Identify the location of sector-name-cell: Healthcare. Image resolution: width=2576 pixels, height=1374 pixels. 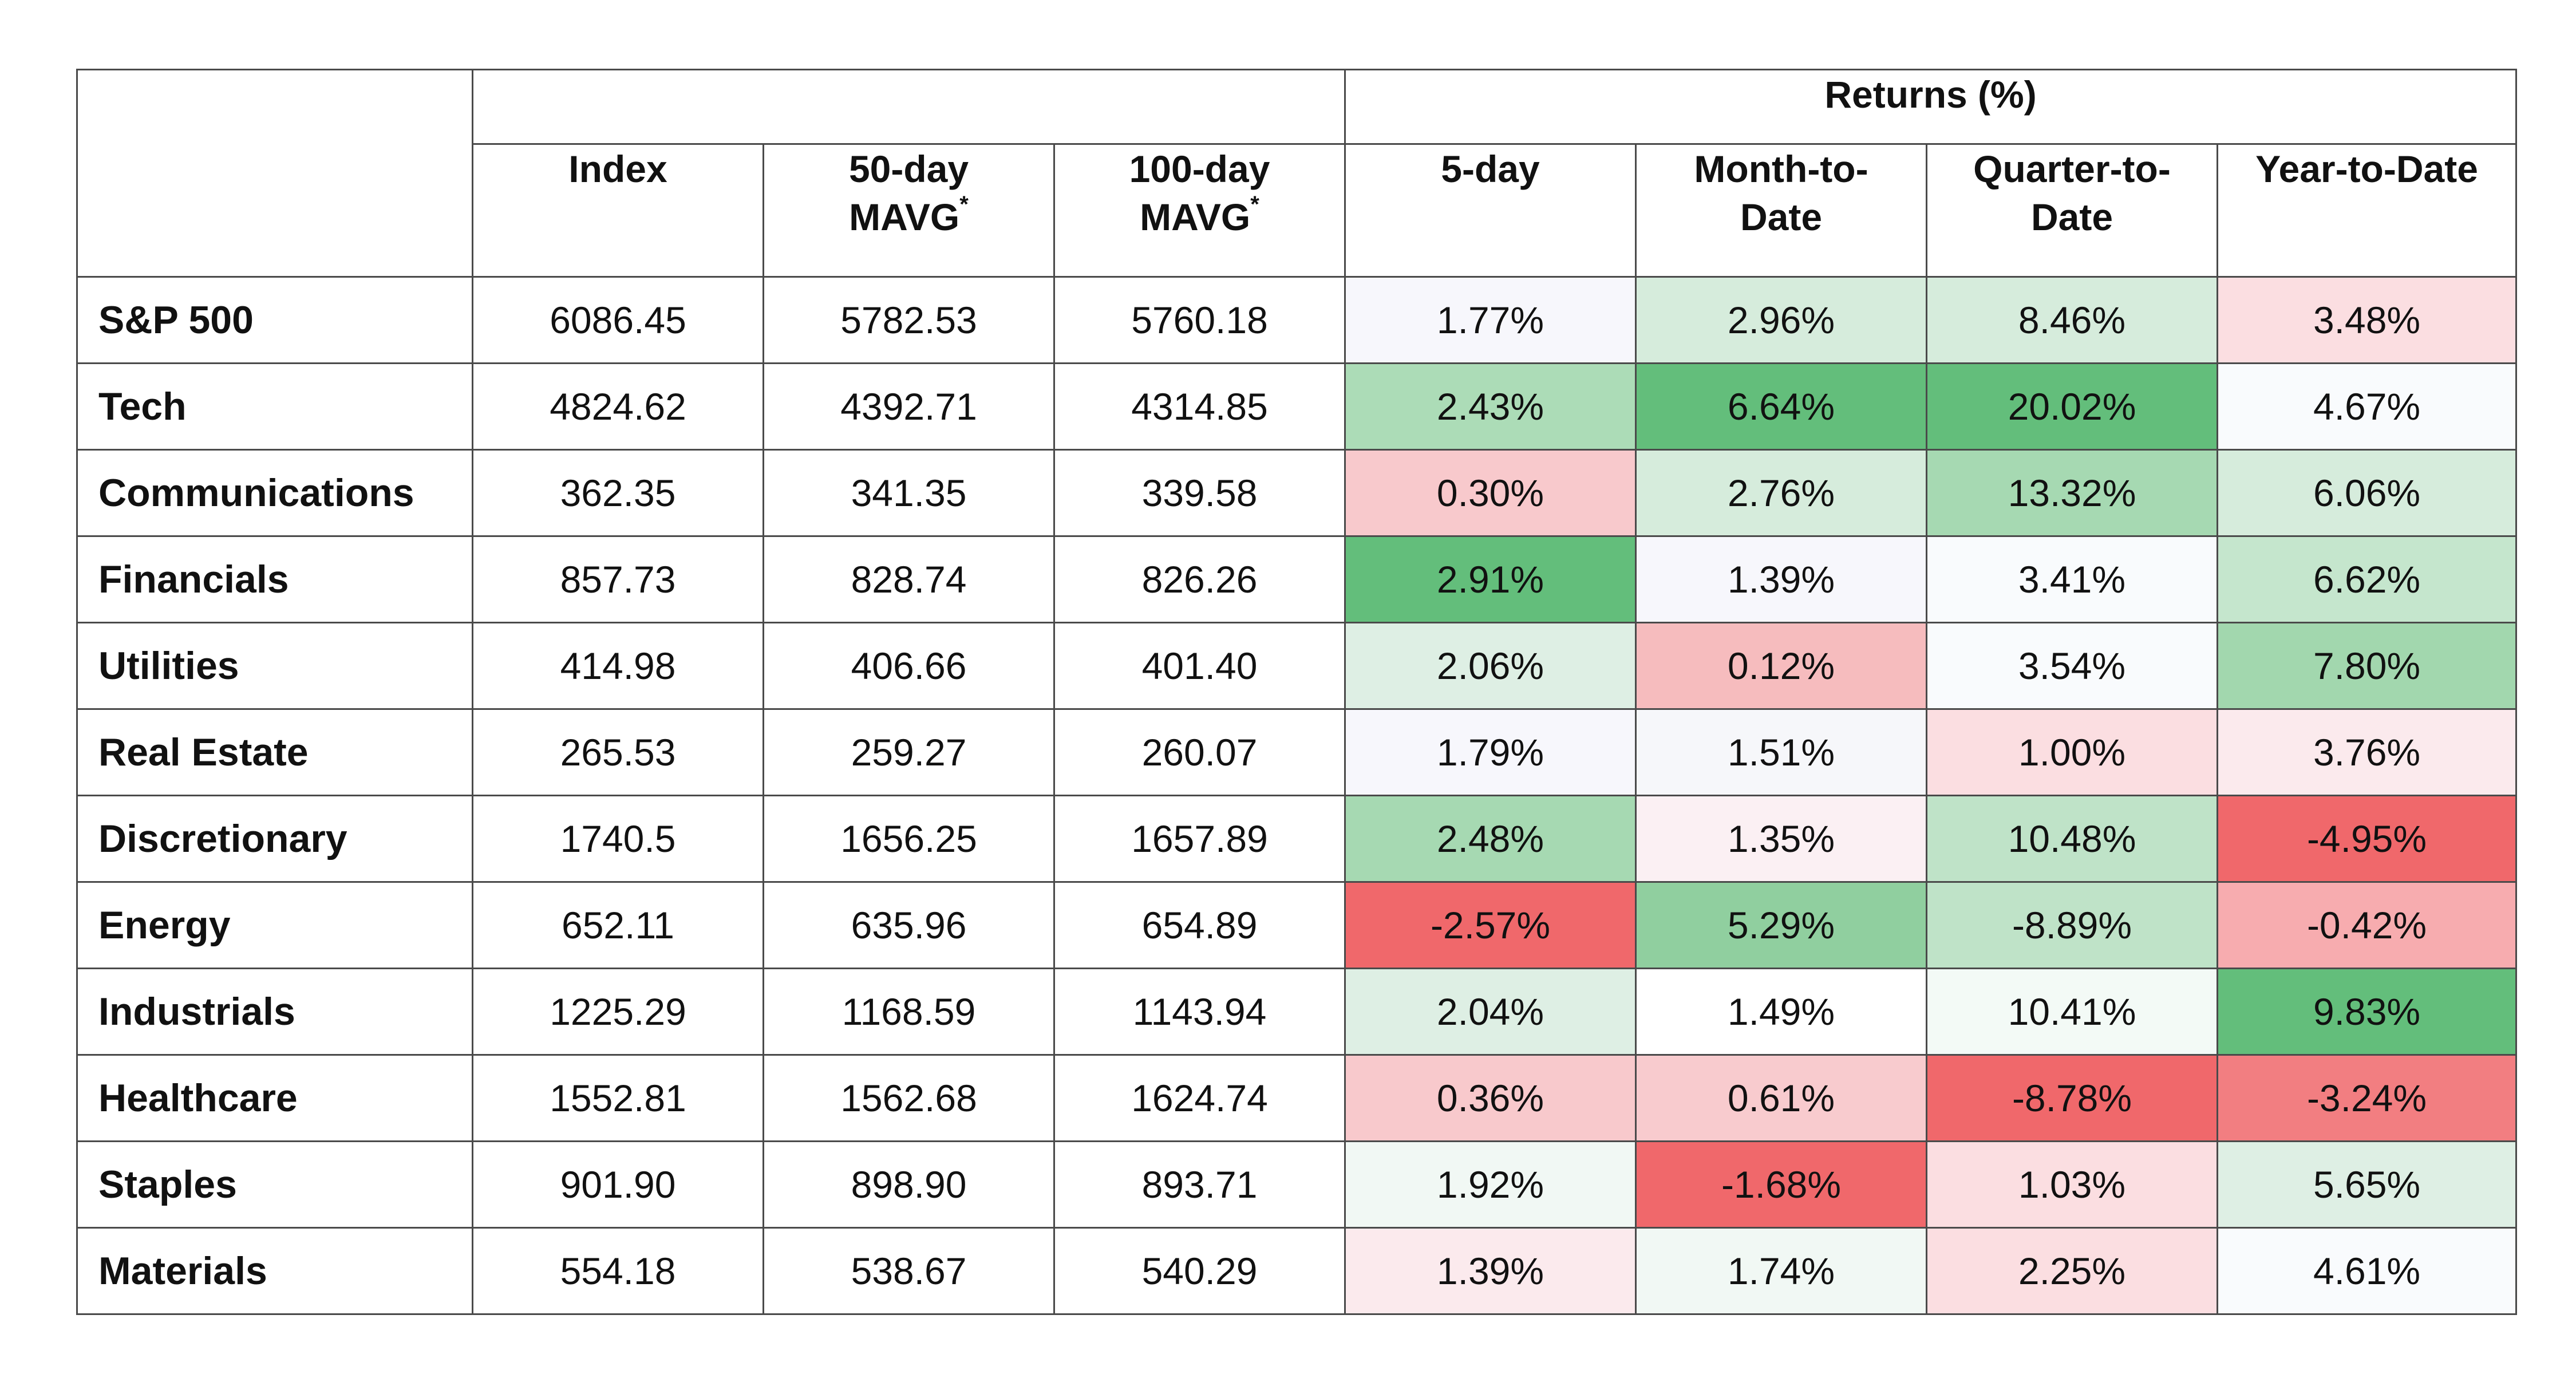
(274, 1098).